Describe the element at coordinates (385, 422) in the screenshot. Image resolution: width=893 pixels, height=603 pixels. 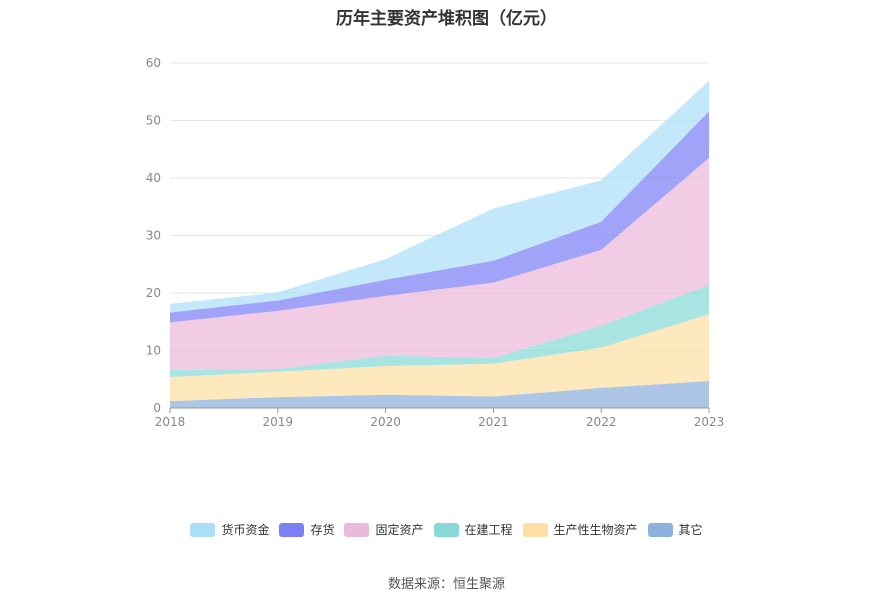
I see `x-tick-label: 2020` at that location.